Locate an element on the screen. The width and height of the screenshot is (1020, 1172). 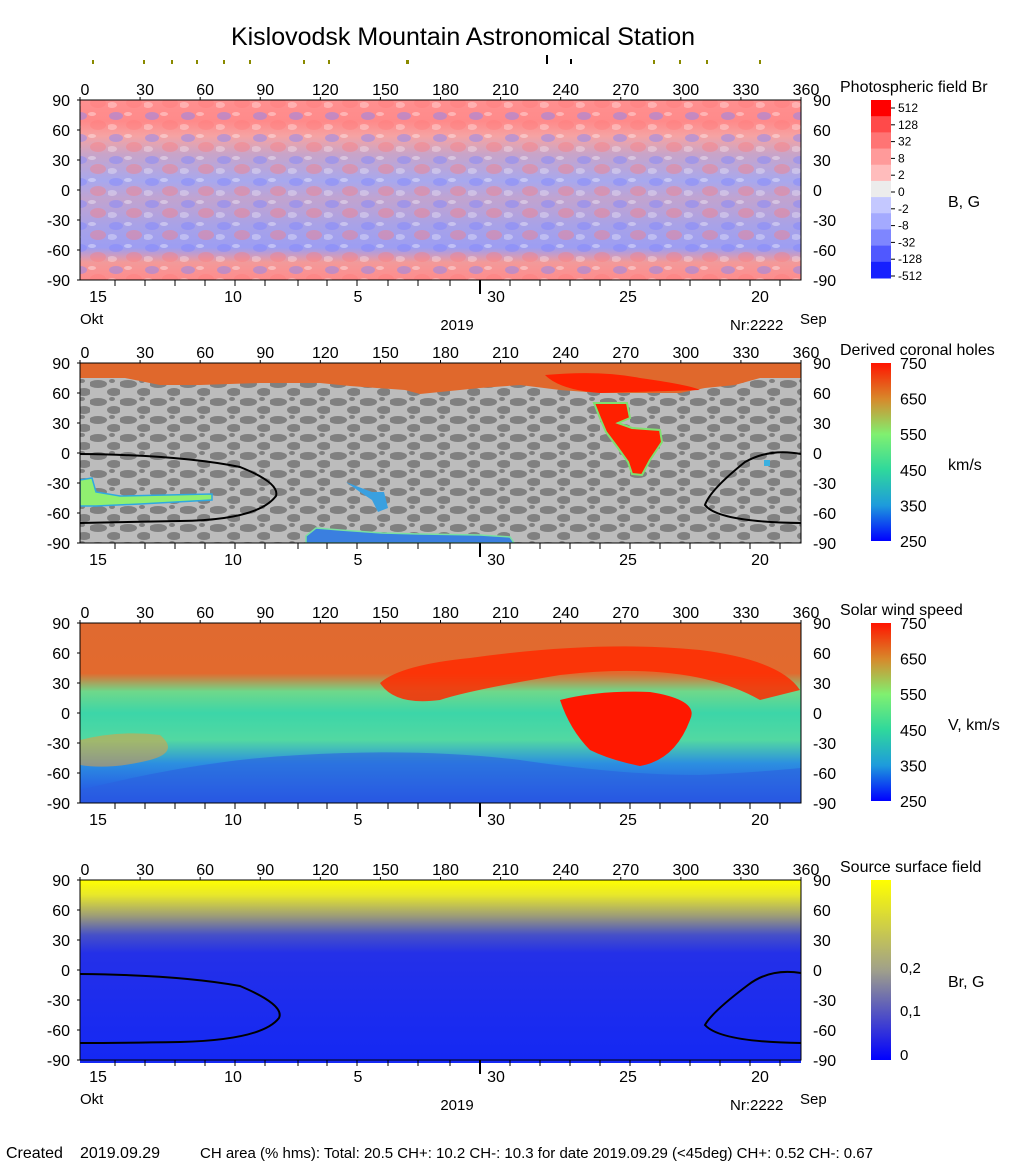
colorbar-tick-label: 8 is located at coordinates (901, 158).